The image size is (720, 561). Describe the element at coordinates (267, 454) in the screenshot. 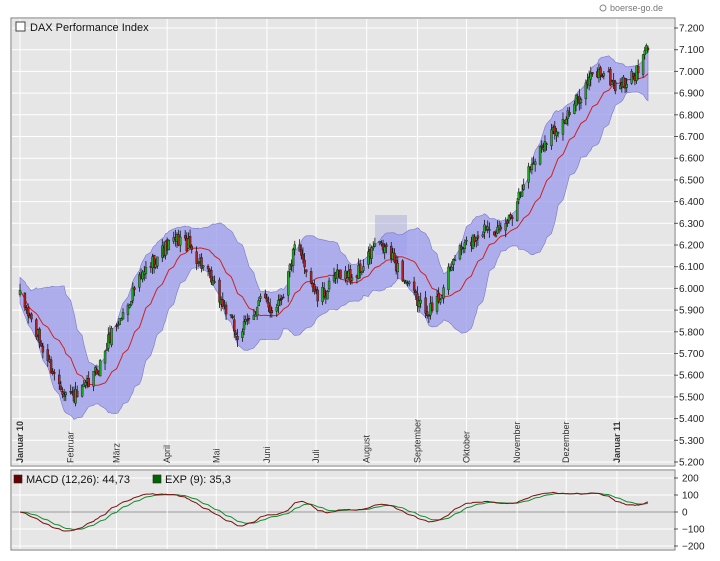

I see `month-label: Juni` at that location.